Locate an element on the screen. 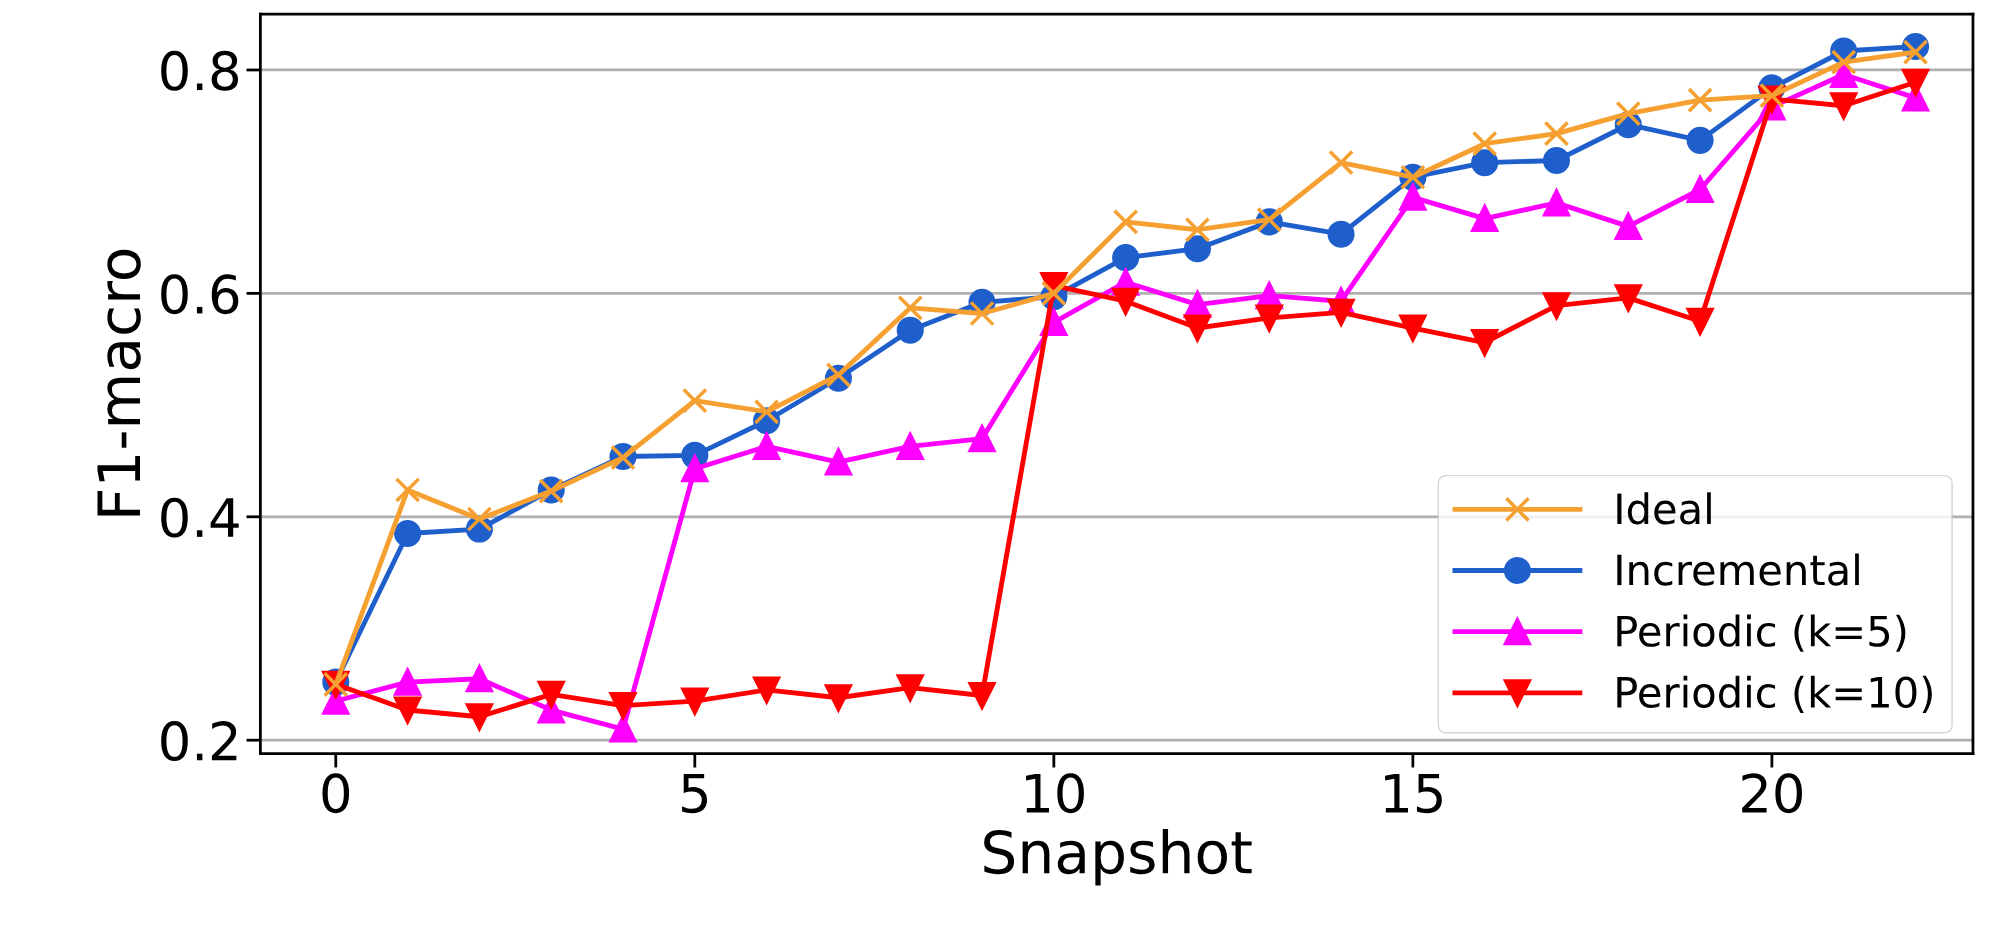 The image size is (2003, 942). y-tick-label: 0.2 is located at coordinates (199, 741).